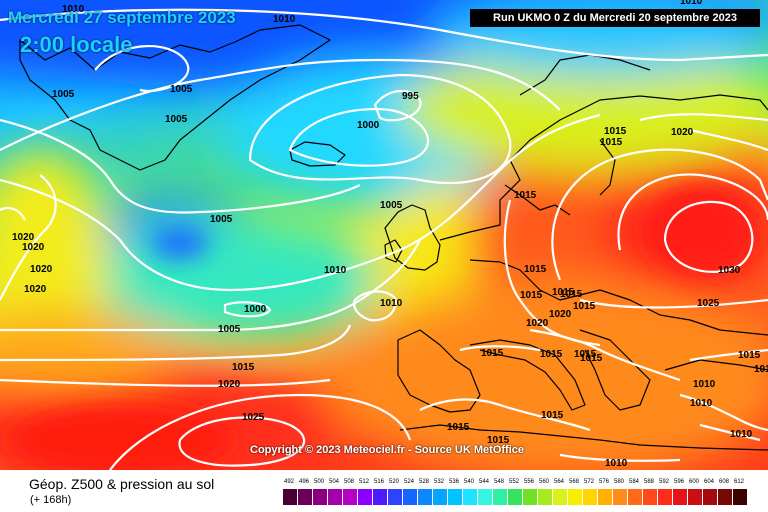 The image size is (768, 512). I want to click on scale-tick-label: 560, so click(543, 482).